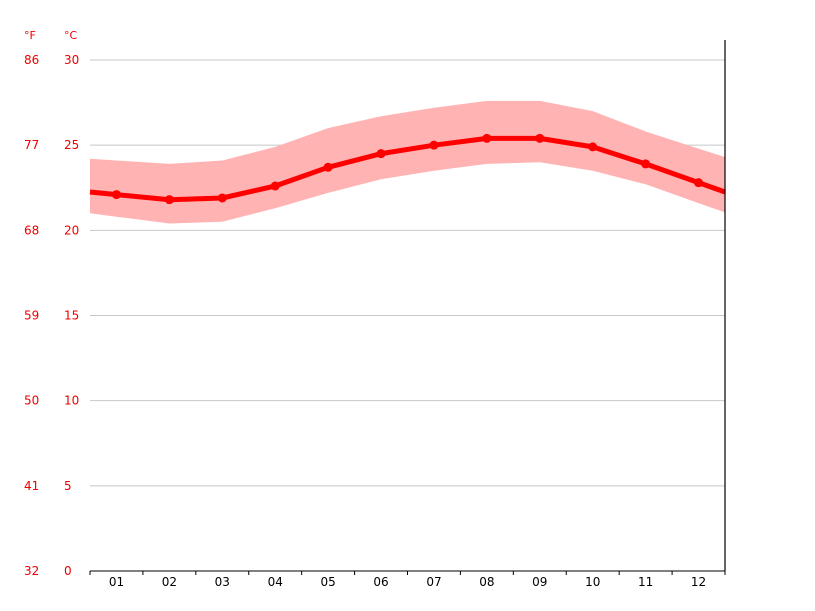 The image size is (815, 611). I want to click on x-tick-label-01: 01, so click(116, 582).